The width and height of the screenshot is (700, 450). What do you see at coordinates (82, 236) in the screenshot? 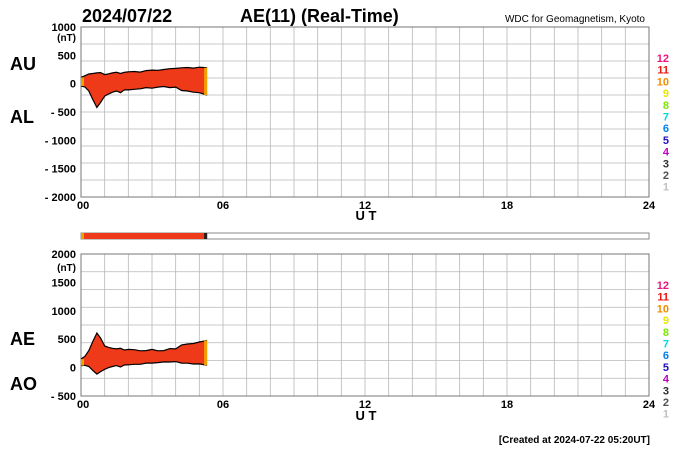
I see `activity-bar-start` at bounding box center [82, 236].